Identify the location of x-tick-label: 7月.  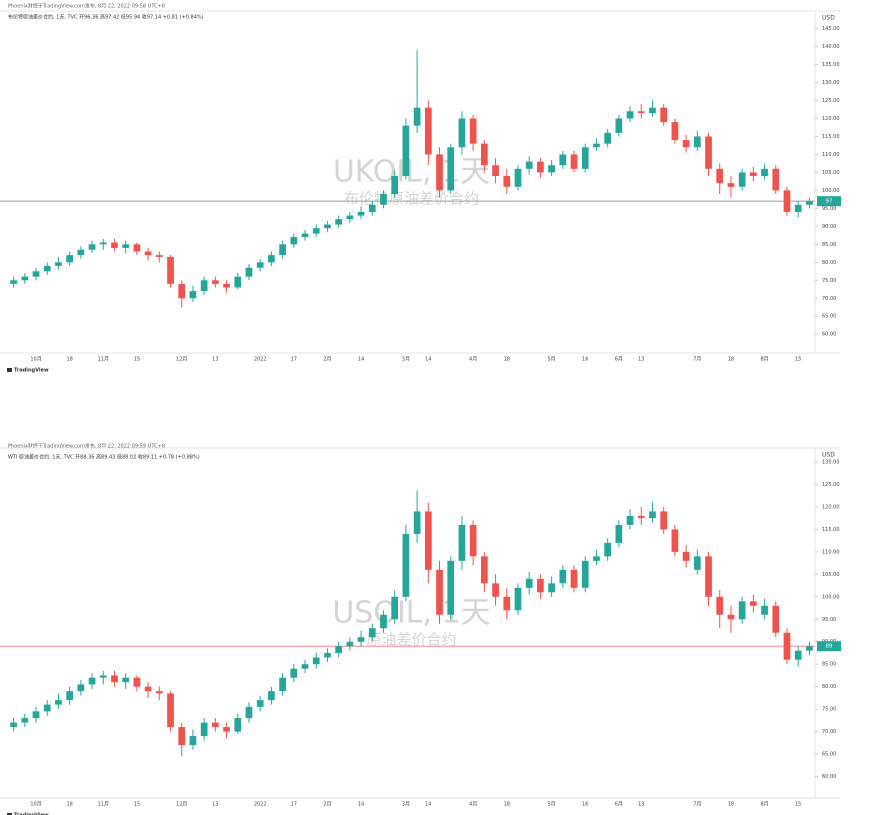
(697, 805).